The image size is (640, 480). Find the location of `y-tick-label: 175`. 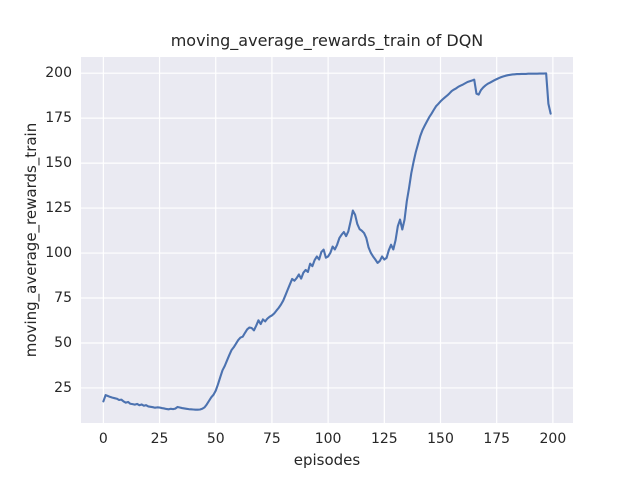

y-tick-label: 175 is located at coordinates (58, 118).